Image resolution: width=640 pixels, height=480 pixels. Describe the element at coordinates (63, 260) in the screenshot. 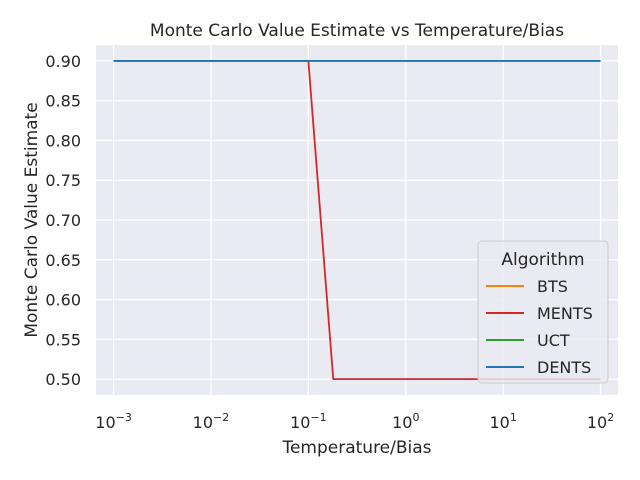

I see `y-tick-label: 0.65` at that location.